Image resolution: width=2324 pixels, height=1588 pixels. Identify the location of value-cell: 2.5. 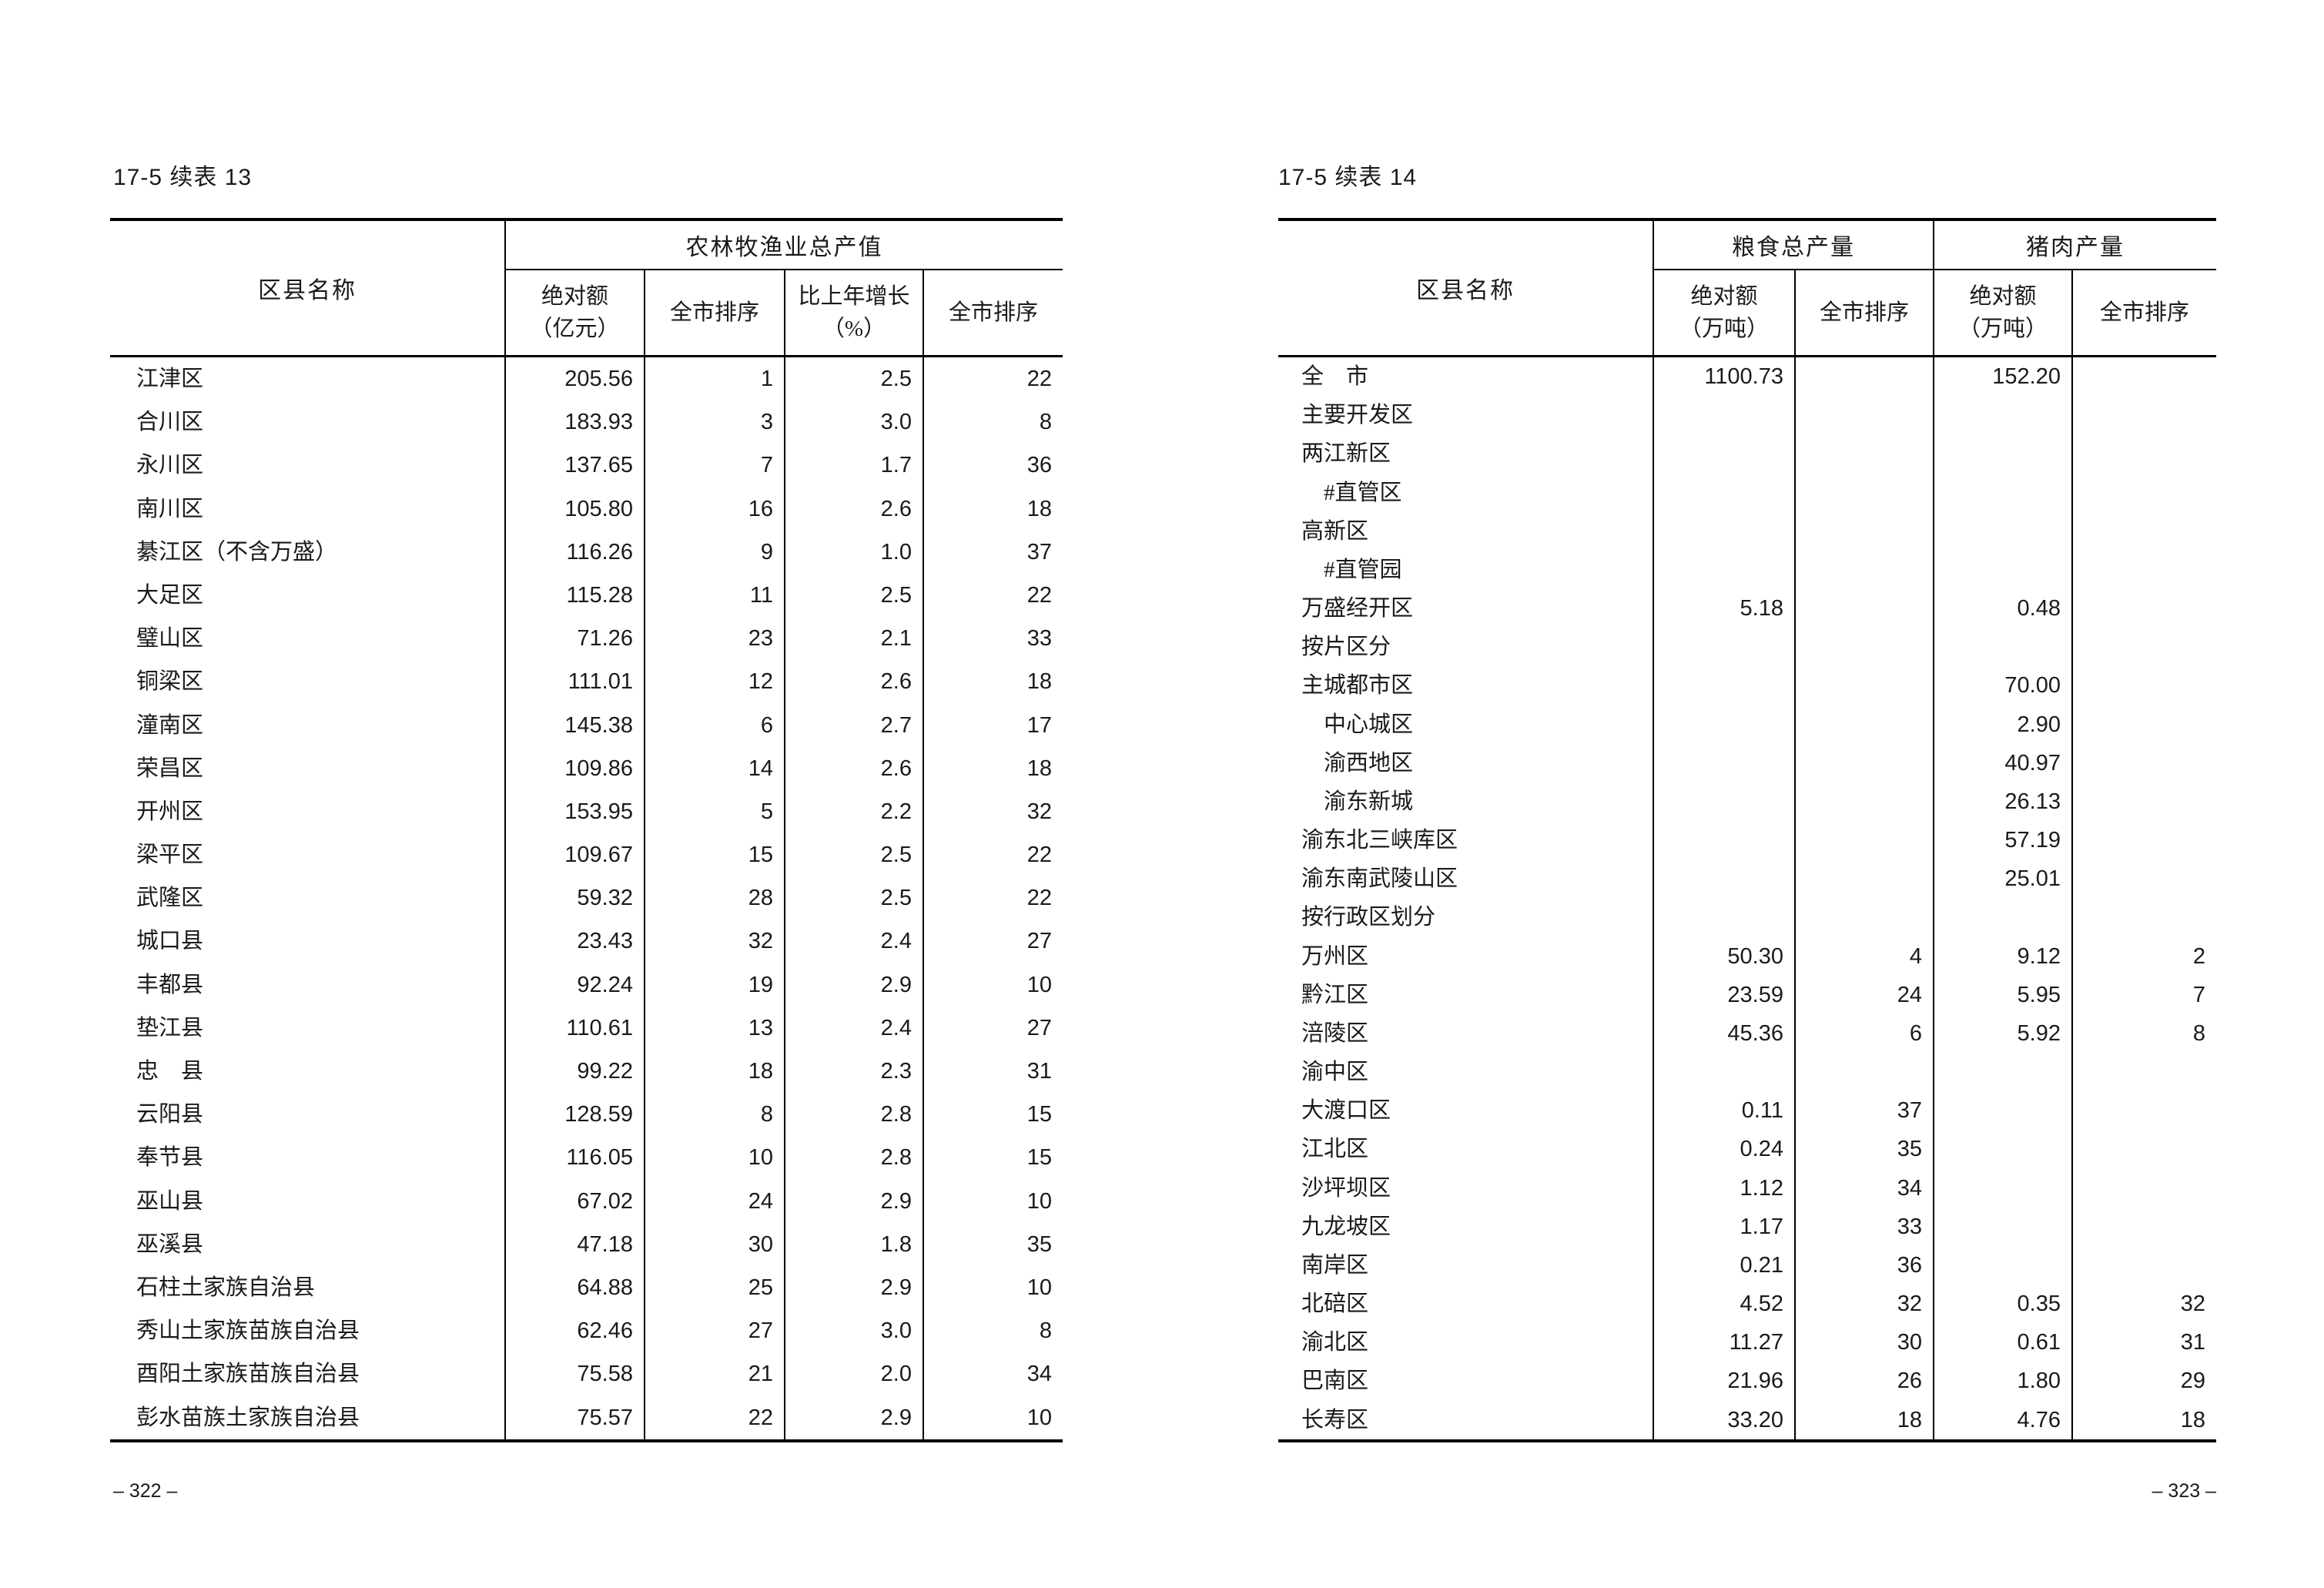
(853, 898).